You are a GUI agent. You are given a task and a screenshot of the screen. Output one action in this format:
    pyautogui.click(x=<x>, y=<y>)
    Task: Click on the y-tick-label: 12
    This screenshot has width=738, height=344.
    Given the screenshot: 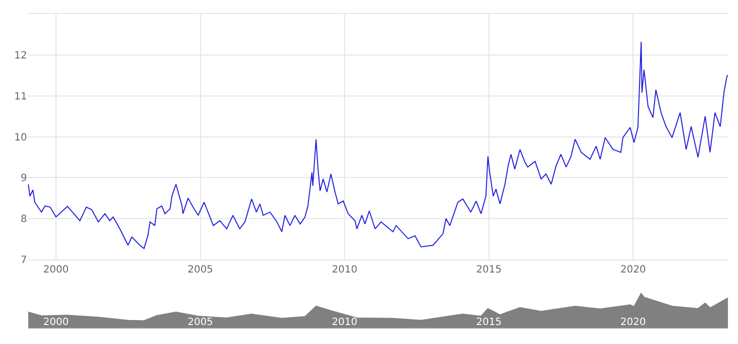 What is the action you would take?
    pyautogui.click(x=20, y=56)
    